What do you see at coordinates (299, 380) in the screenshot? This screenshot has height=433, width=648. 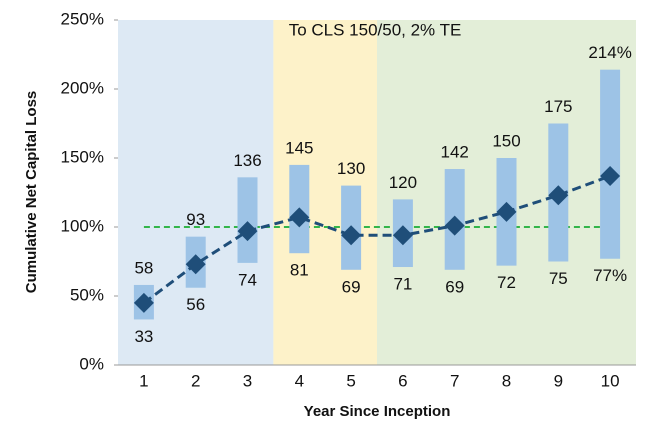 I see `x-tick-label: 4` at bounding box center [299, 380].